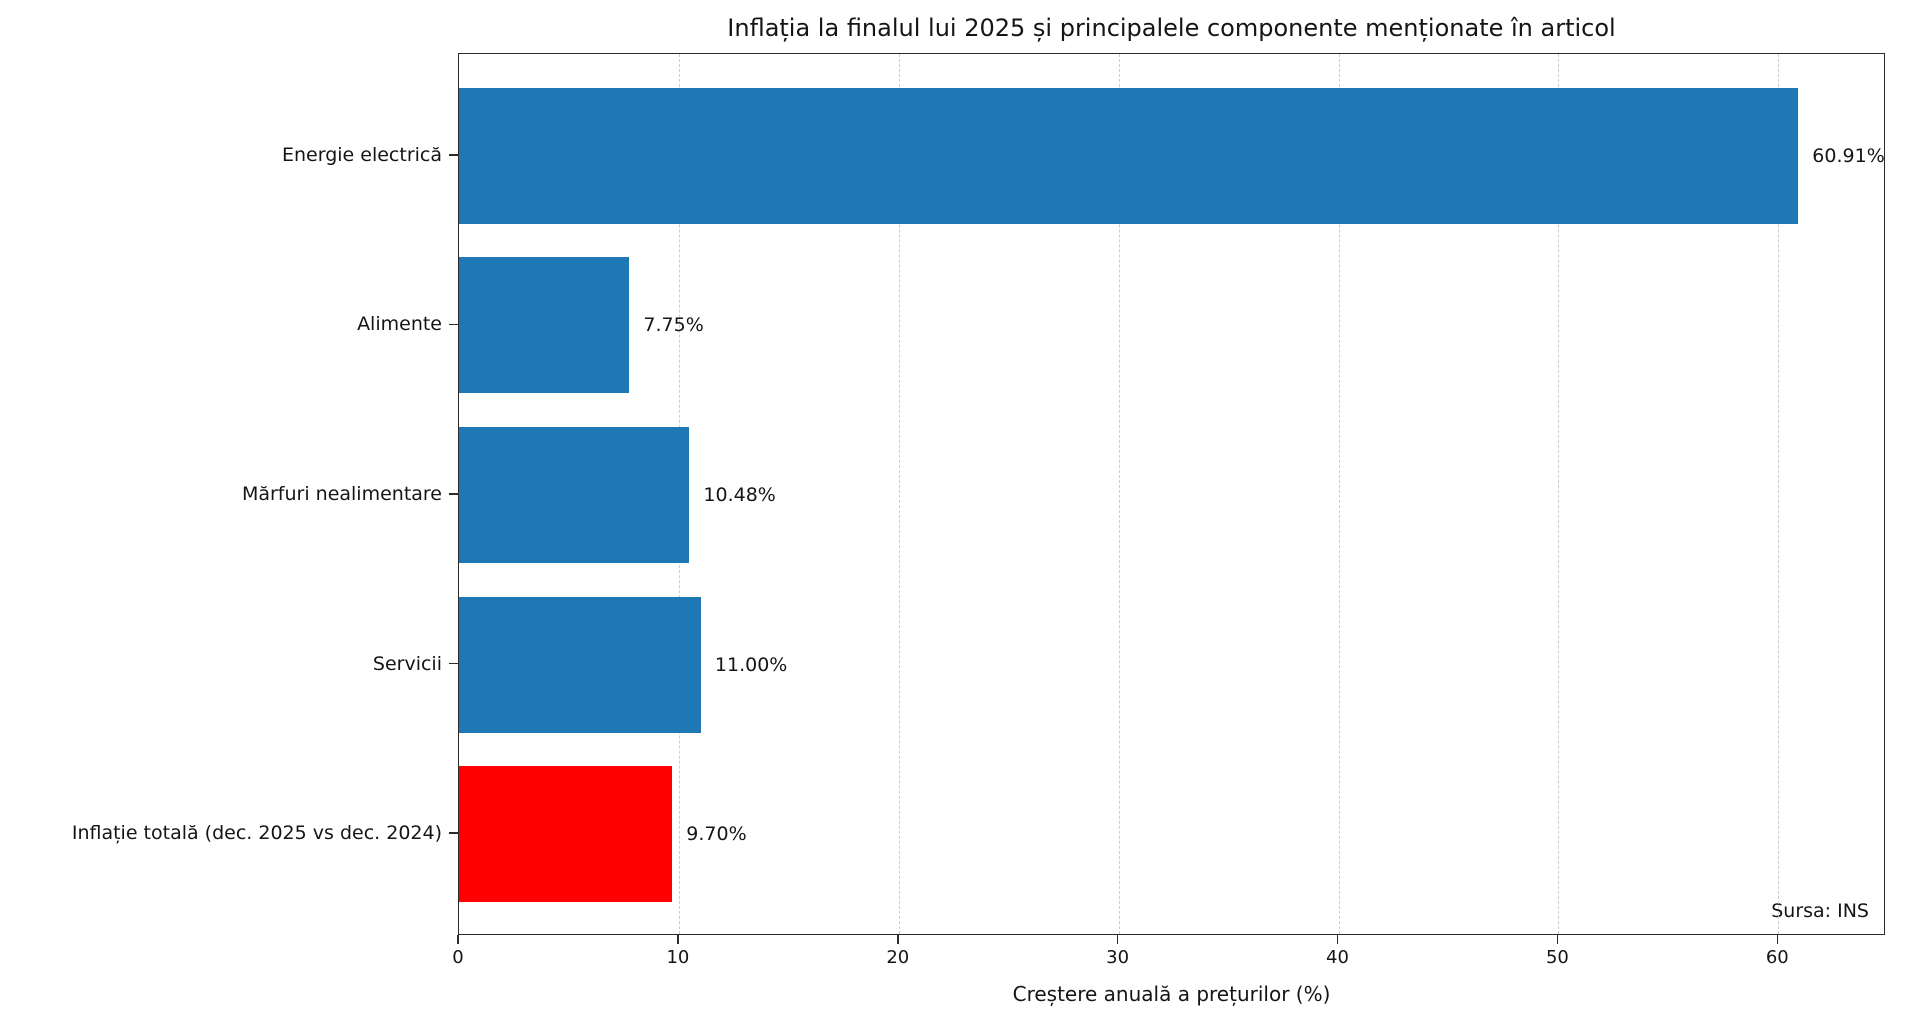 Image resolution: width=1920 pixels, height=1024 pixels. I want to click on x-tick-label-40: 40, so click(1337, 957).